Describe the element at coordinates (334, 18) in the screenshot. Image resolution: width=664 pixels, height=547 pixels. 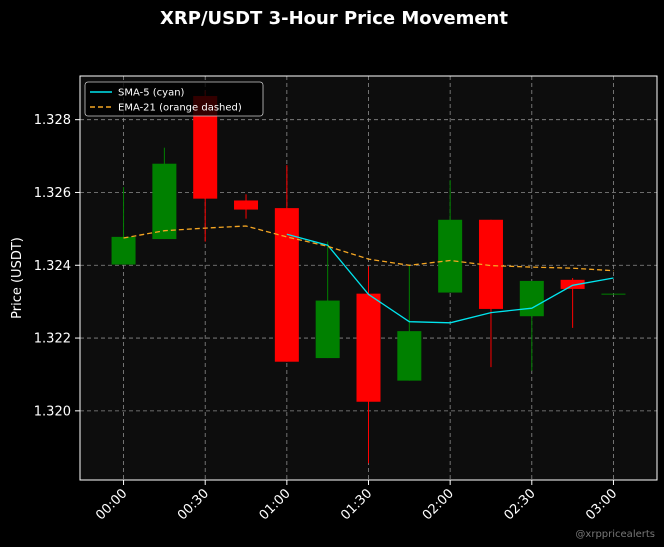
I see `chart-title: XRP/USDT 3-Hour Price Movement` at that location.